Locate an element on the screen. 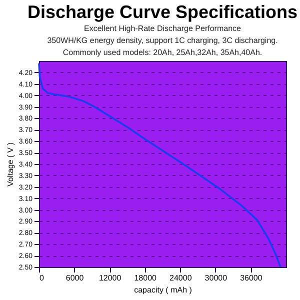 Image resolution: width=300 pixels, height=300 pixels. x-tick-label: 36000 is located at coordinates (251, 278).